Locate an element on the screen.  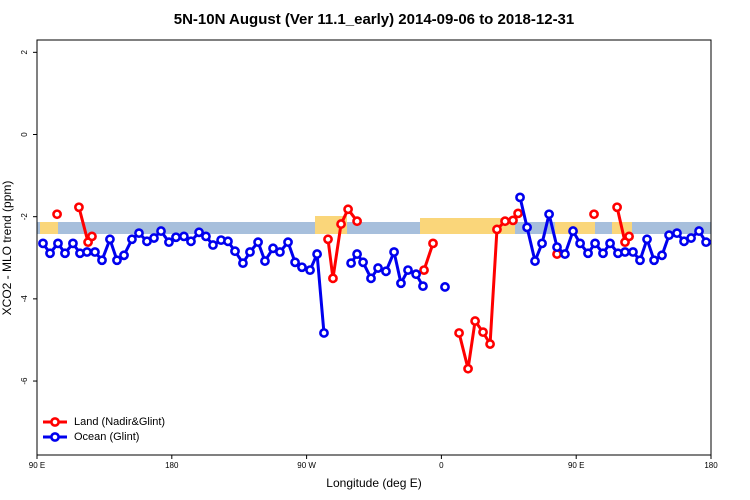
ocean-band is located at coordinates (374, 228).